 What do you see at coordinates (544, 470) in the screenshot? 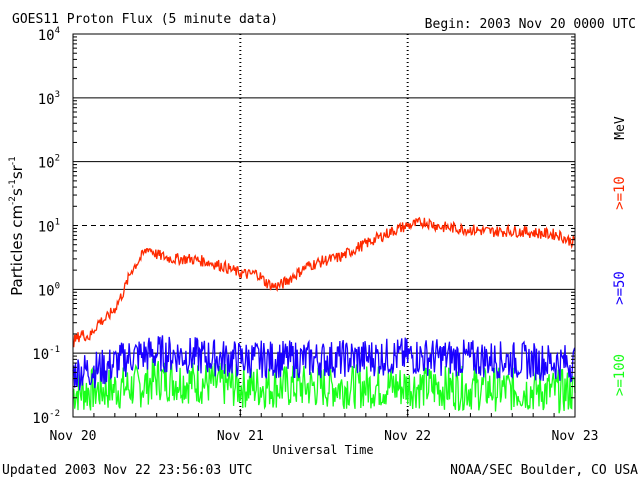
I see `credit-text: NOAA/SEC Boulder, CO USA` at bounding box center [544, 470].